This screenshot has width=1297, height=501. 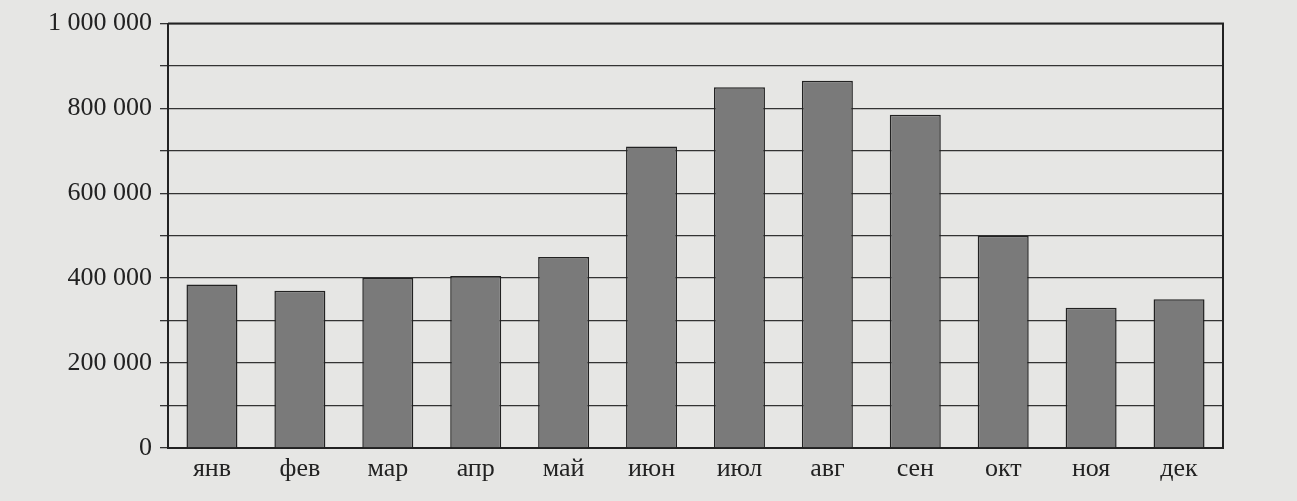 I want to click on x-tick-label: май, so click(x=563, y=468).